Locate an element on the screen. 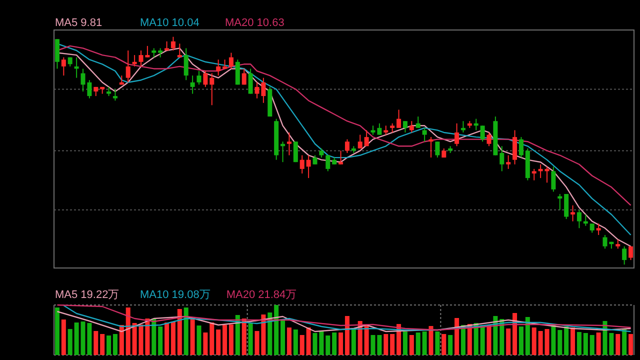  series-label: MA5 19.22万 is located at coordinates (87, 295).